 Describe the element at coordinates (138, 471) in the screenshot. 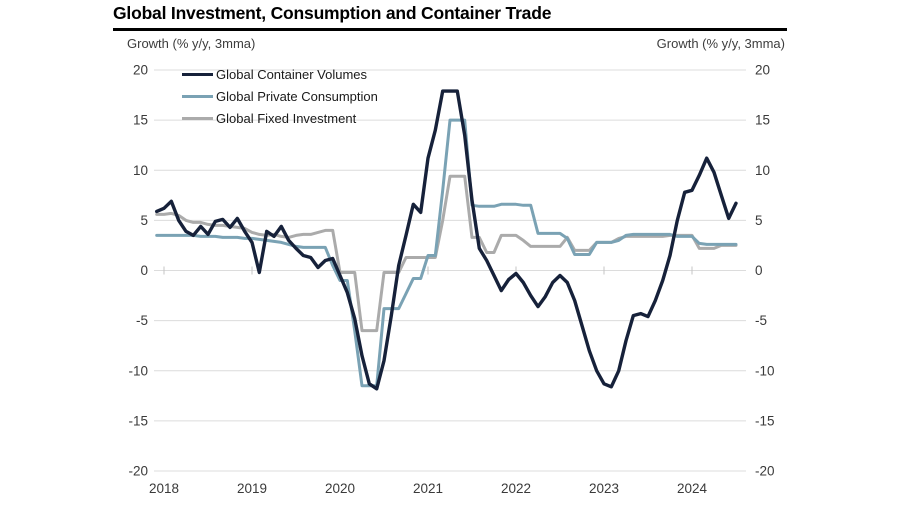

I see `y-axis-label-left--20: -20` at that location.